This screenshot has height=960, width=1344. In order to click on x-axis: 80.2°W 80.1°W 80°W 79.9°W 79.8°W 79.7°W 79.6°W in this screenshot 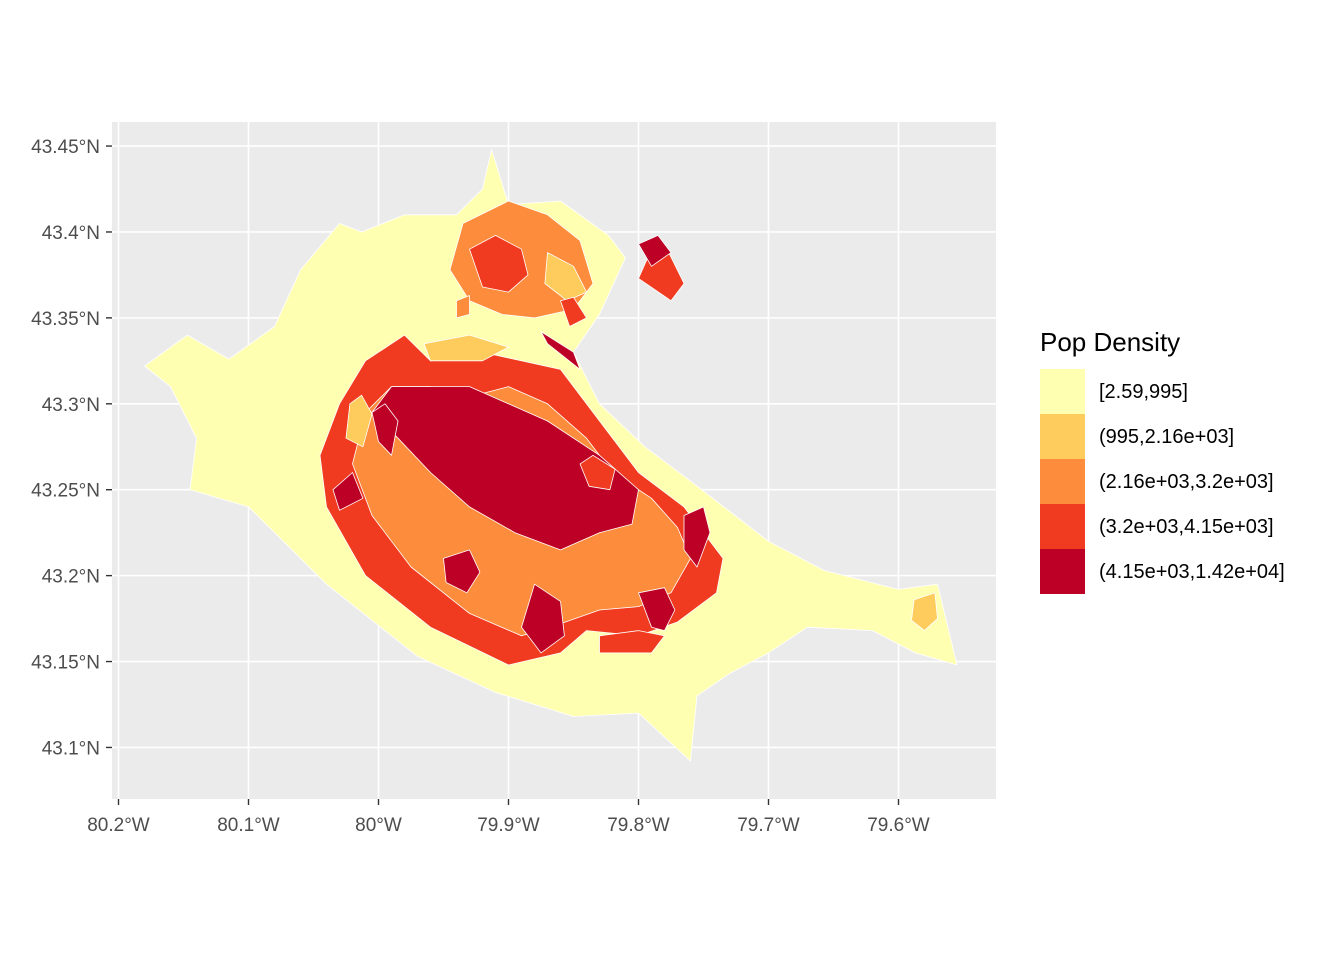, I will do `click(508, 817)`.